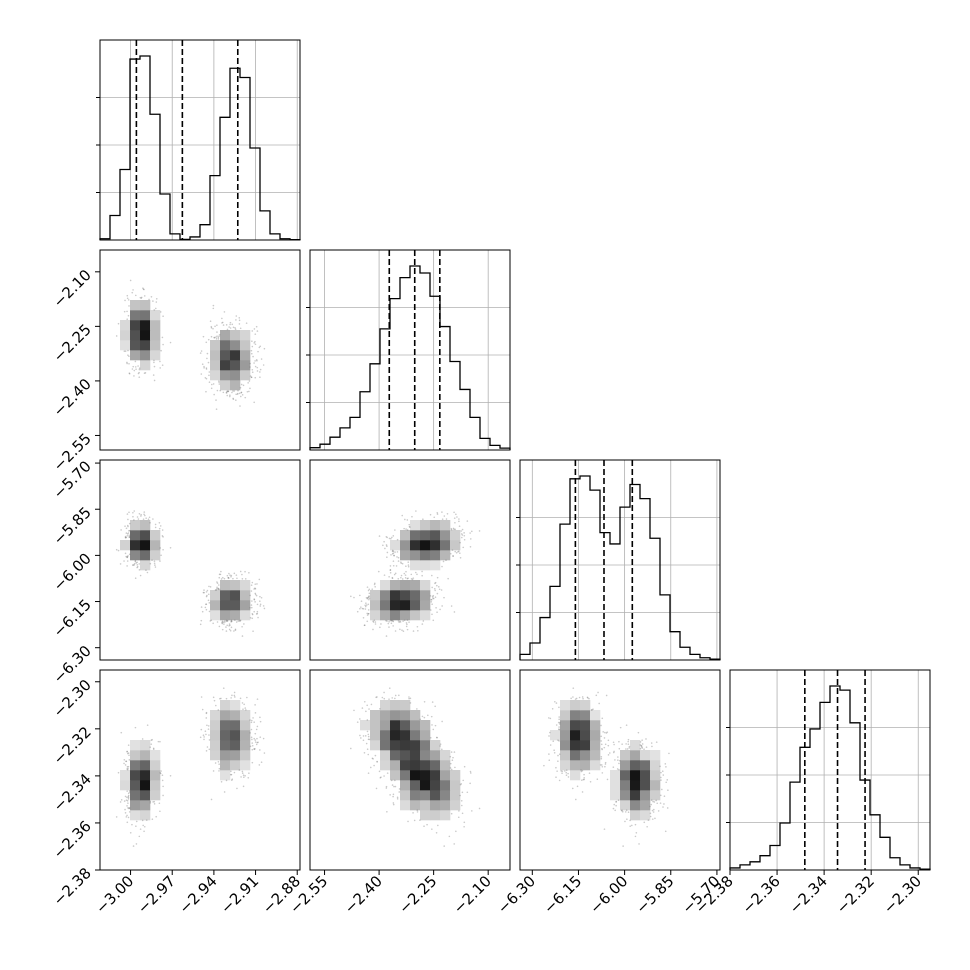 This screenshot has height=970, width=970. What do you see at coordinates (72, 698) in the screenshot?
I see `y-tick-label: −2.30` at bounding box center [72, 698].